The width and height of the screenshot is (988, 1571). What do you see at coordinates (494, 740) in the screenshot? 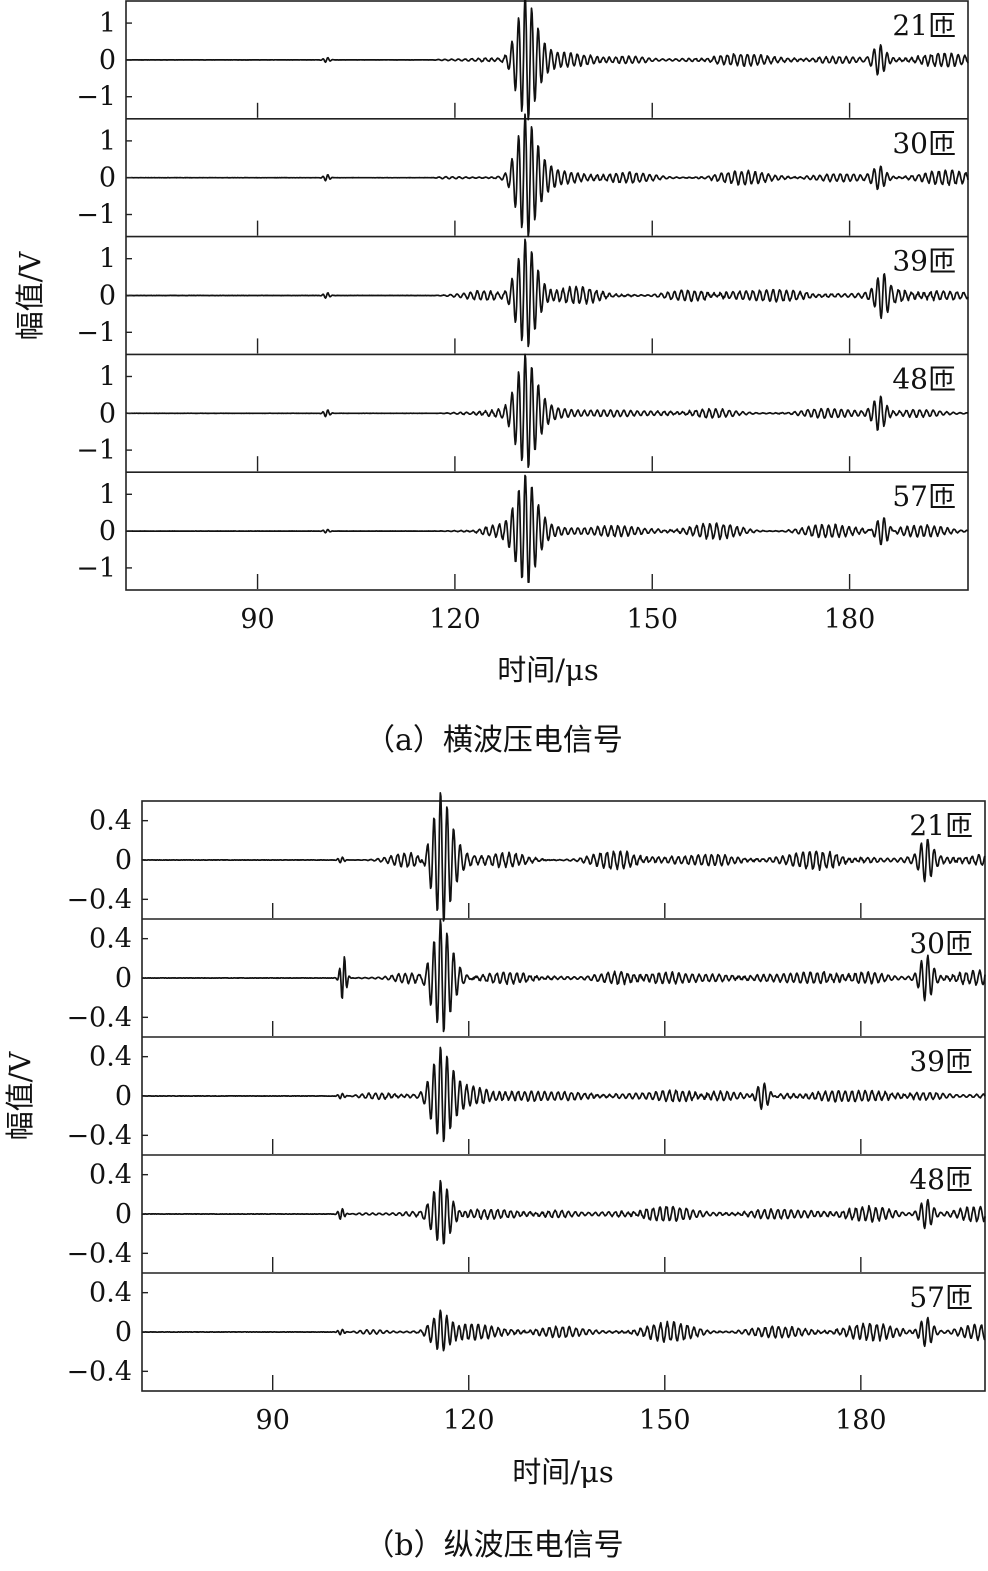
I see `chart-a-caption: （a）横波压电信号` at bounding box center [494, 740].